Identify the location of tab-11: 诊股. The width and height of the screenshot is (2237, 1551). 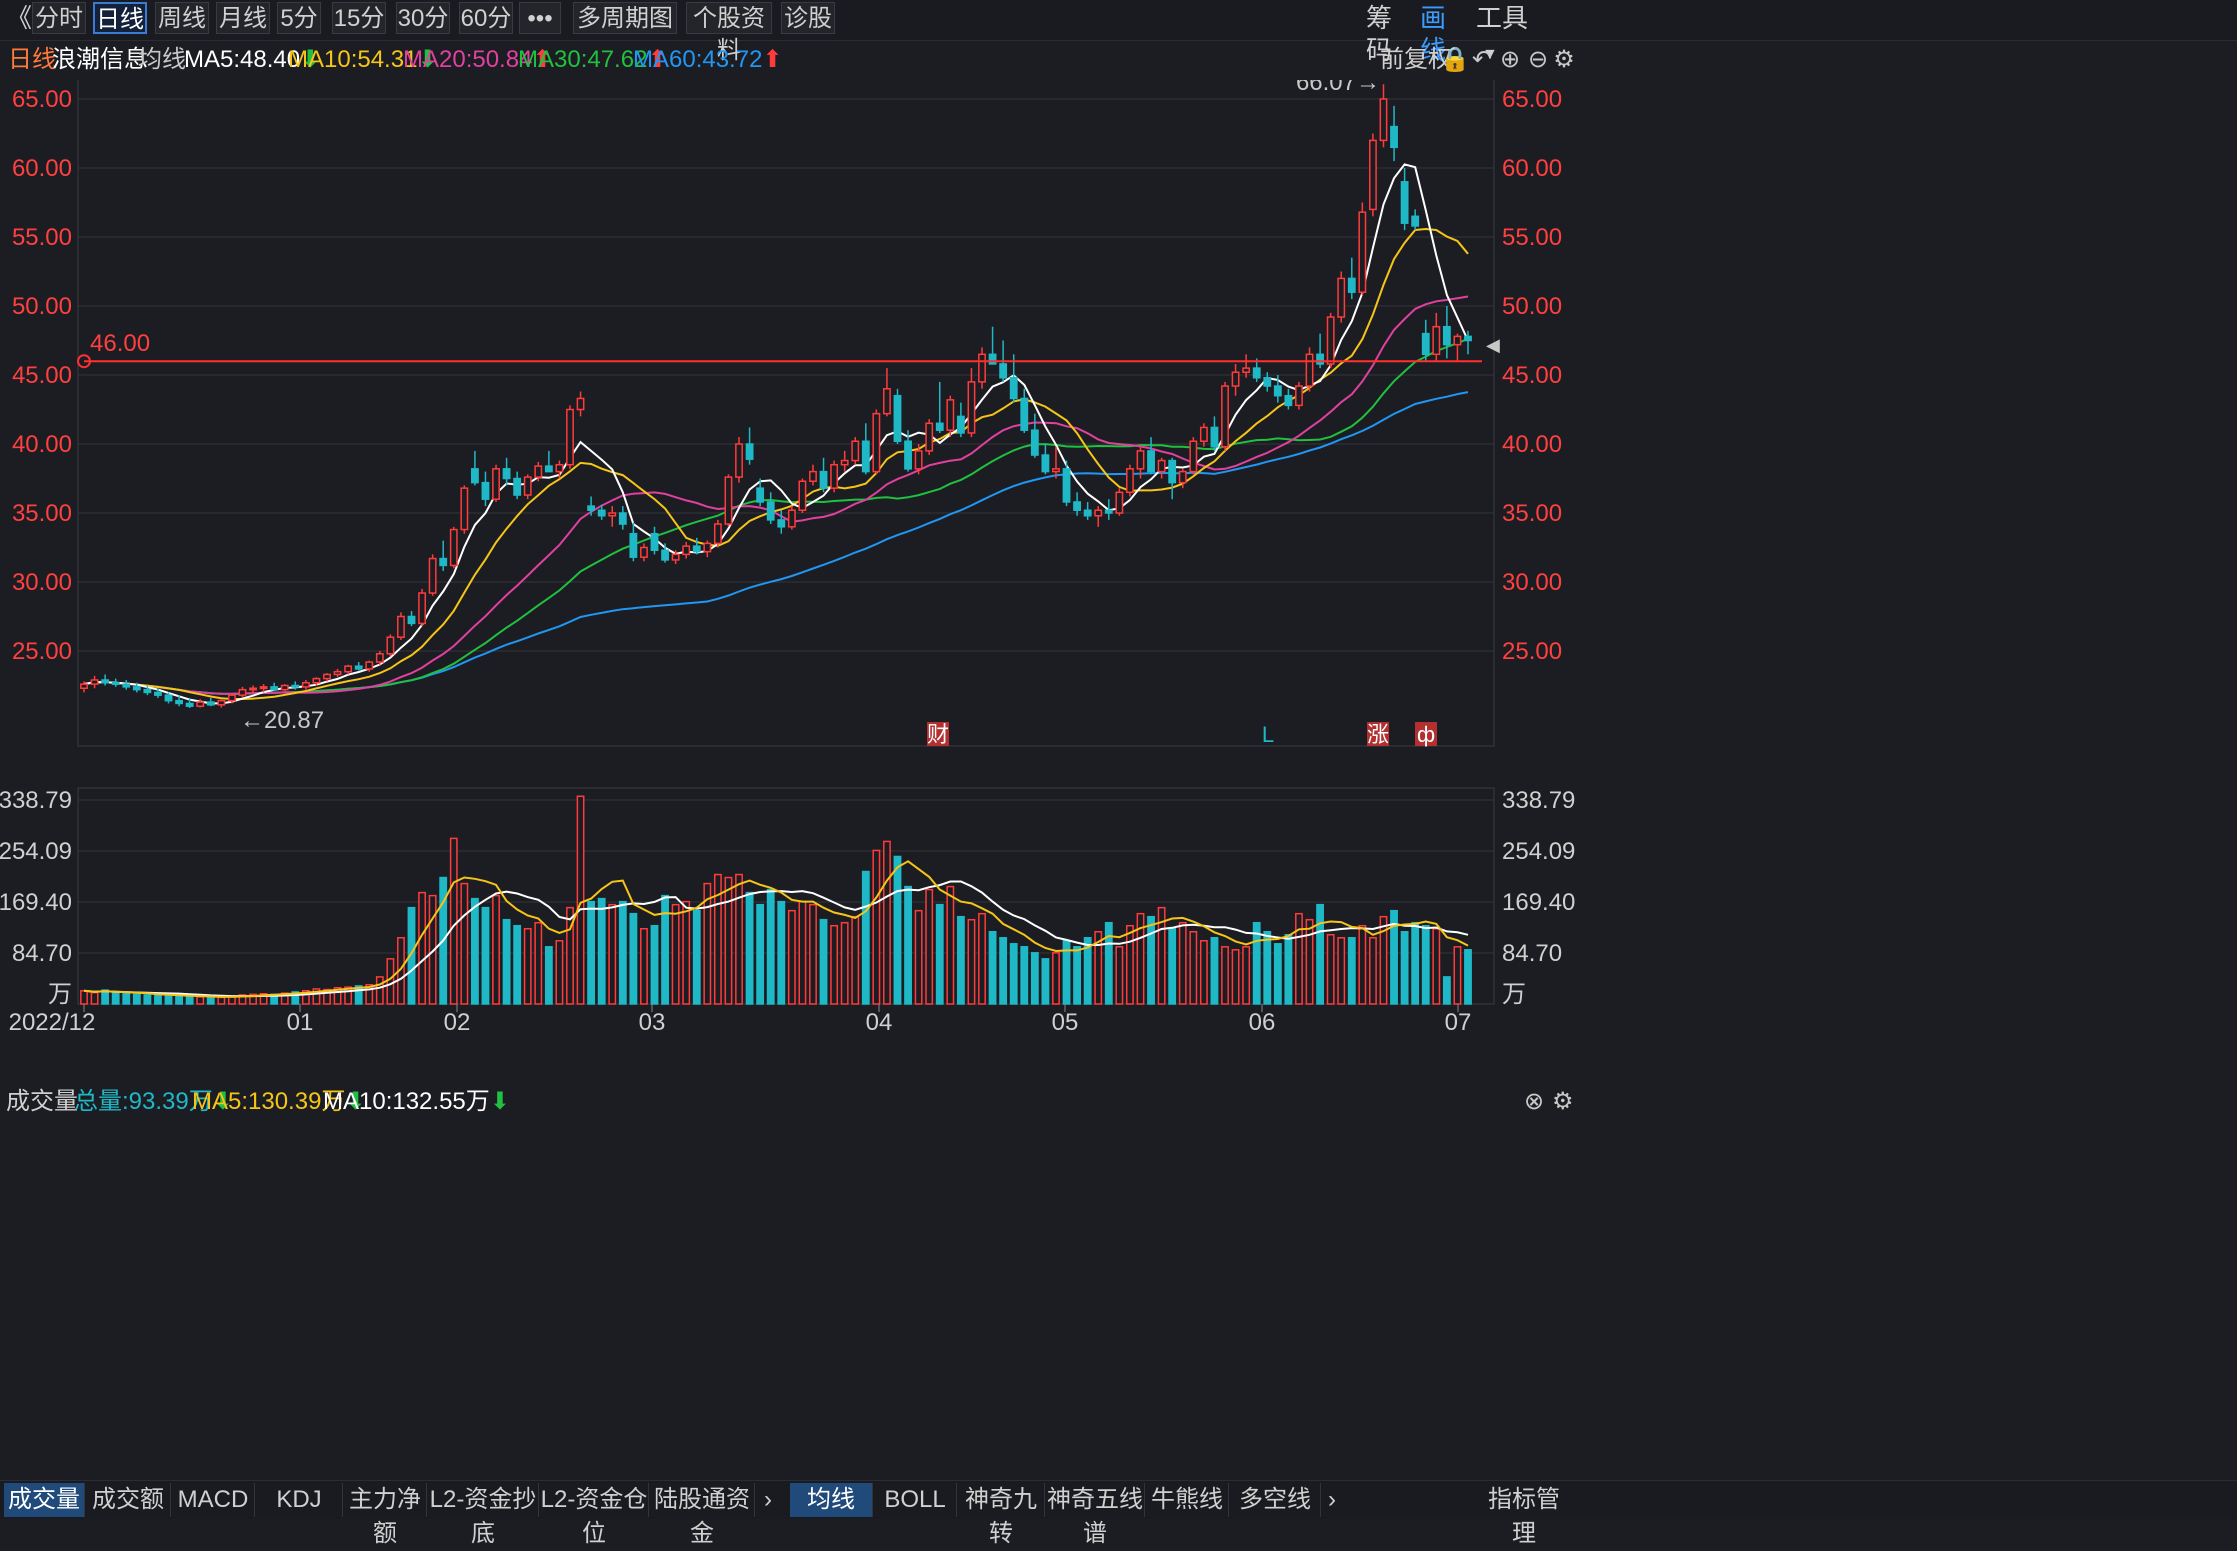
(808, 18).